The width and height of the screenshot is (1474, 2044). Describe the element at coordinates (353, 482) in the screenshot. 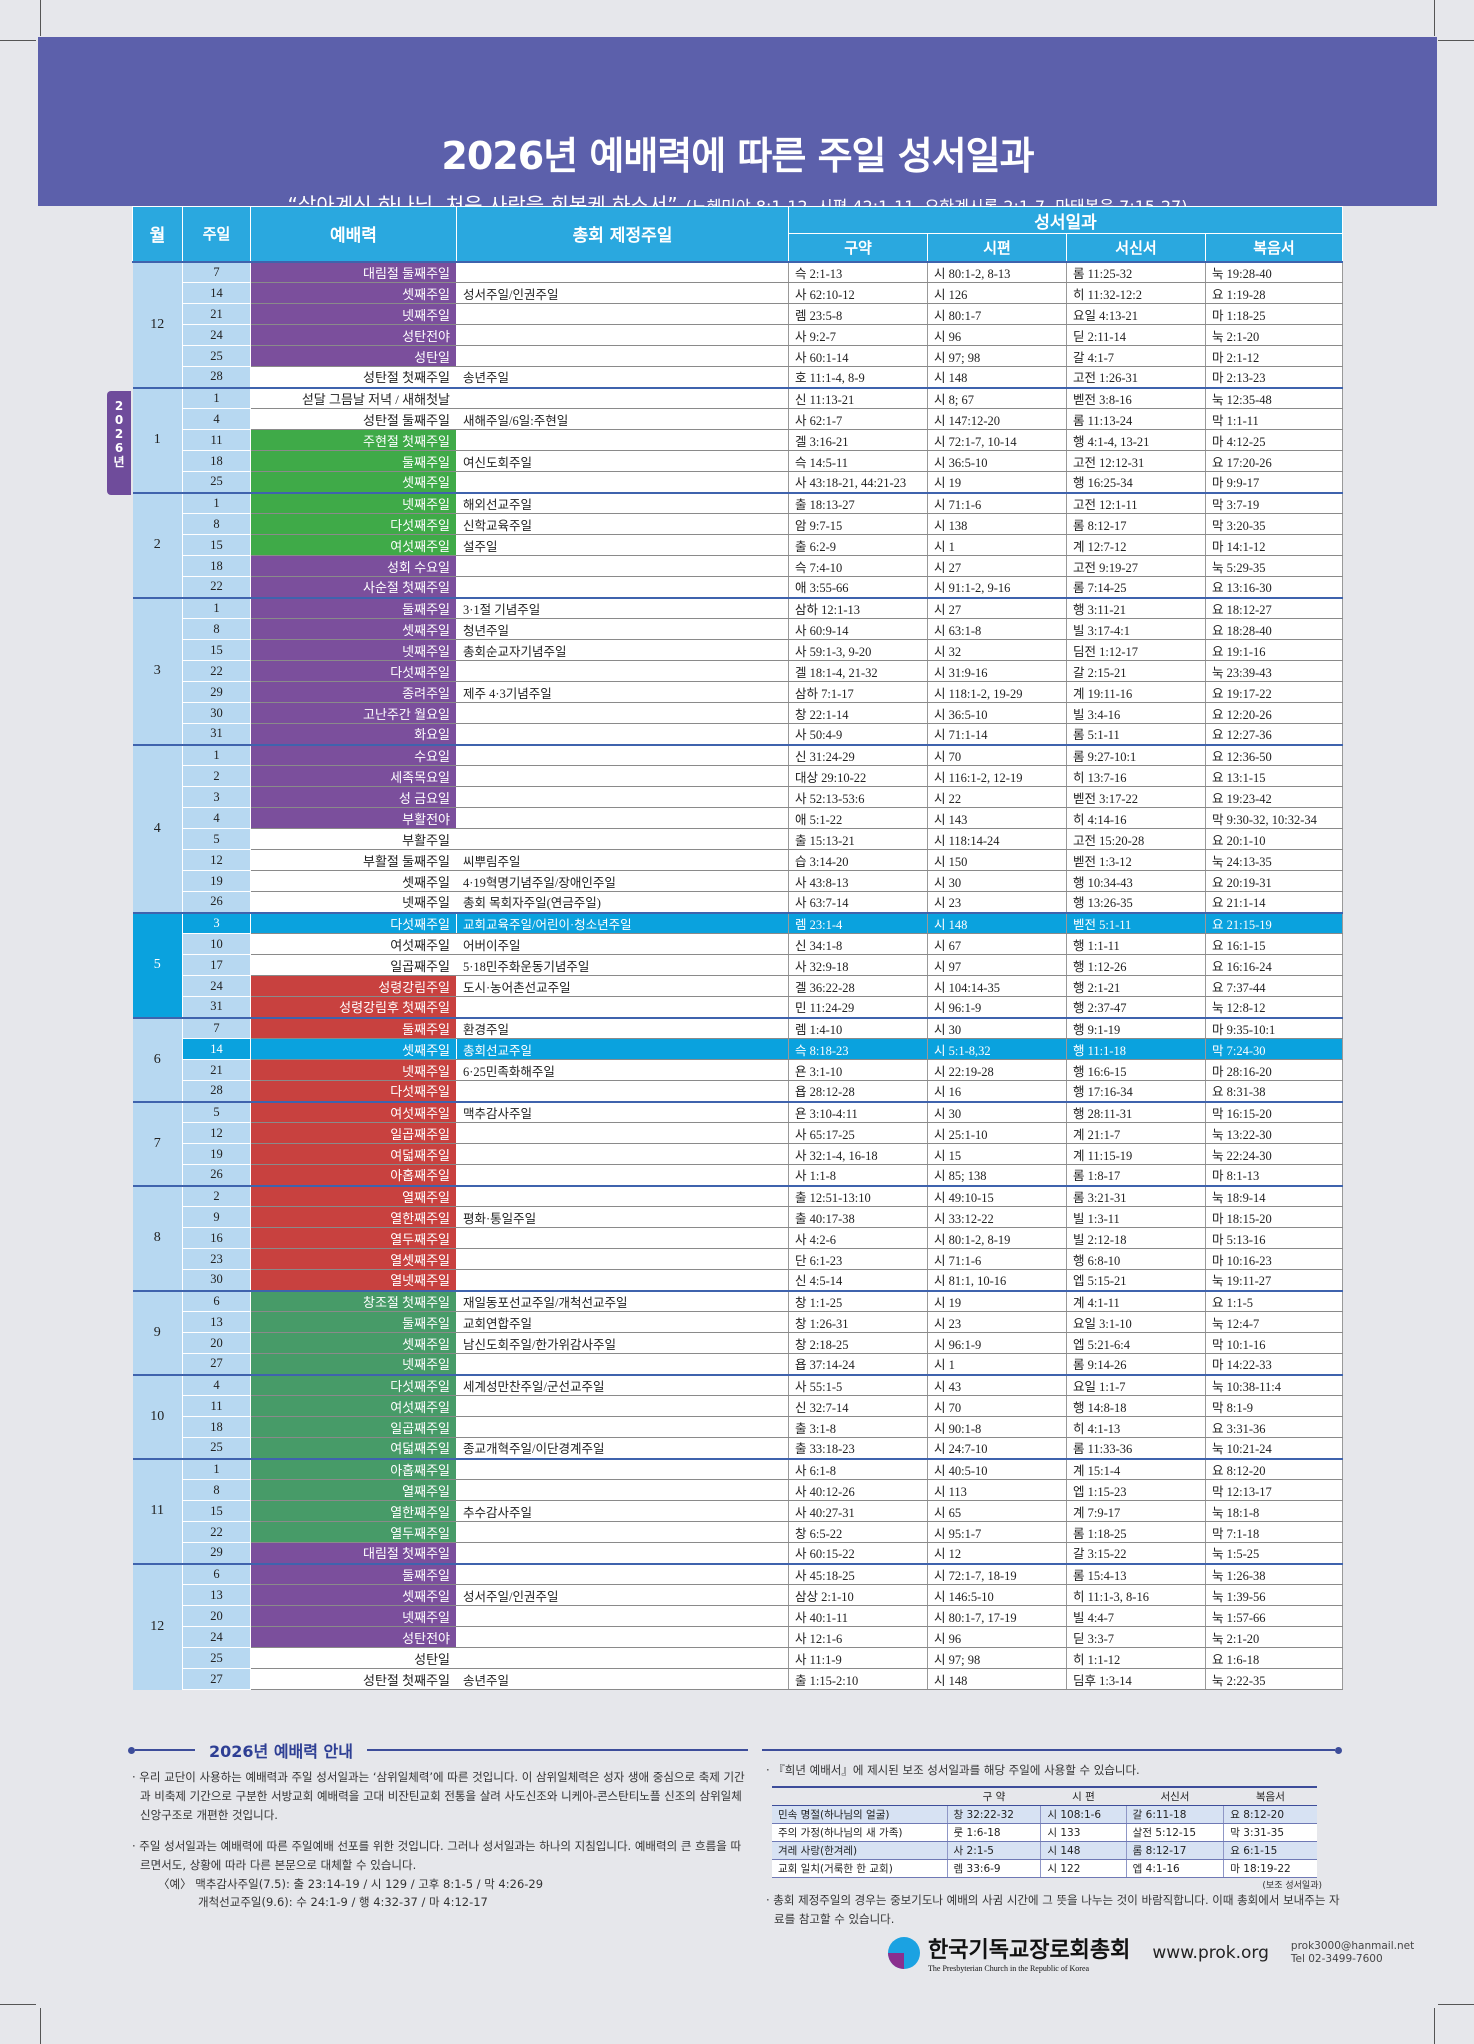

I see `liturgy-cell: 셋째주일` at that location.